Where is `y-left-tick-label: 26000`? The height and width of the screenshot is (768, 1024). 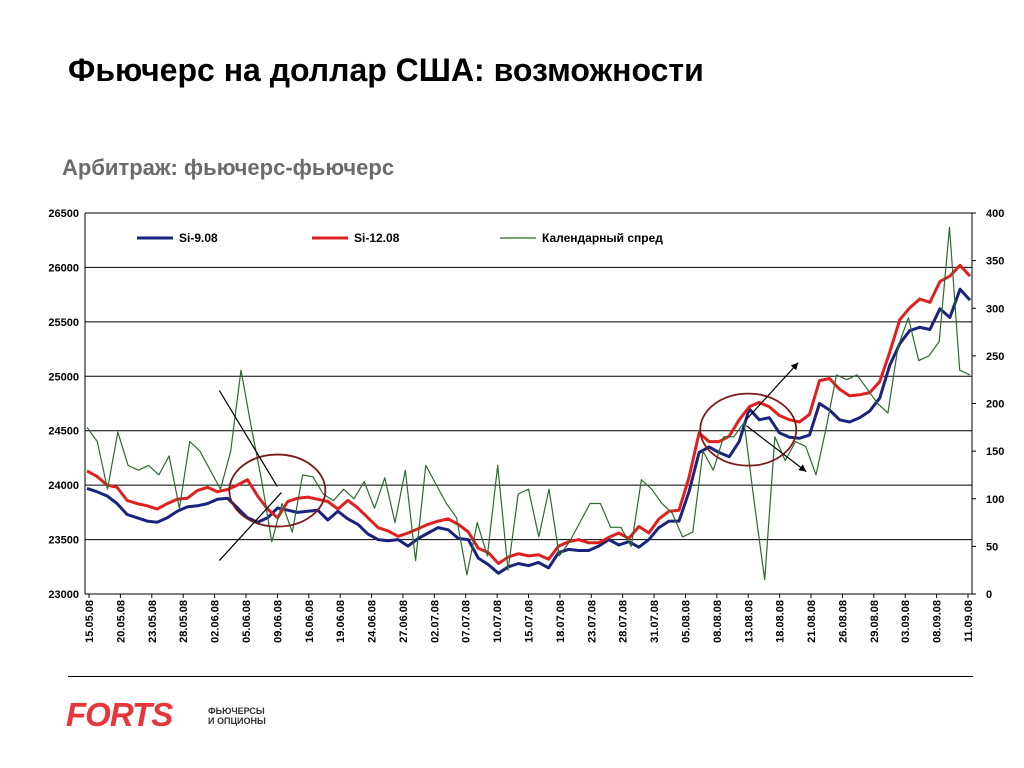 y-left-tick-label: 26000 is located at coordinates (63, 268).